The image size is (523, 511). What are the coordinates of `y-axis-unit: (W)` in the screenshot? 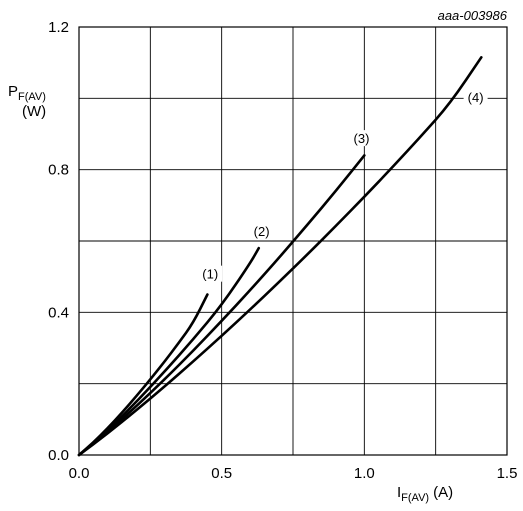 It's located at (34, 111).